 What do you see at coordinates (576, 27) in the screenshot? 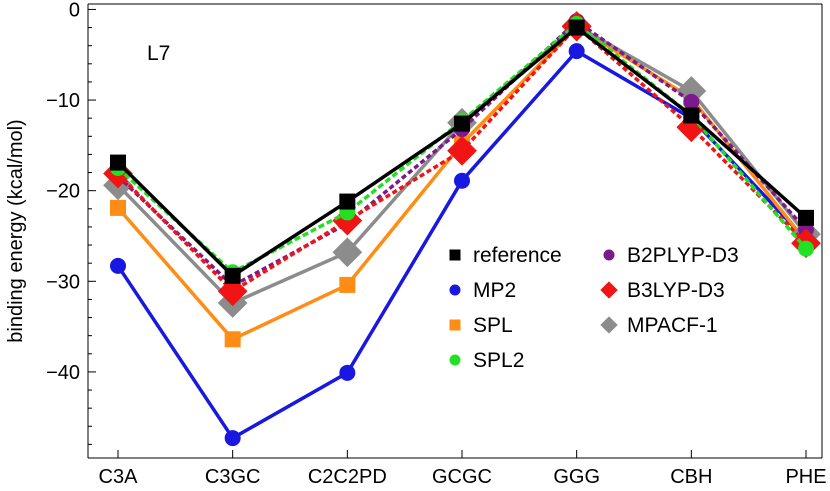
I see `point-reference-ggg` at bounding box center [576, 27].